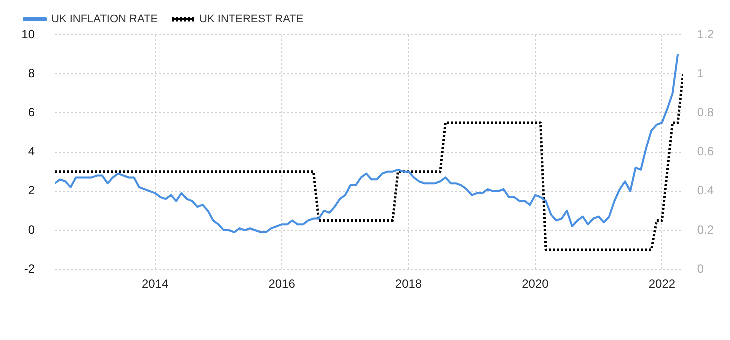  What do you see at coordinates (705, 34) in the screenshot?
I see `y2-tick-label: 1.2` at bounding box center [705, 34].